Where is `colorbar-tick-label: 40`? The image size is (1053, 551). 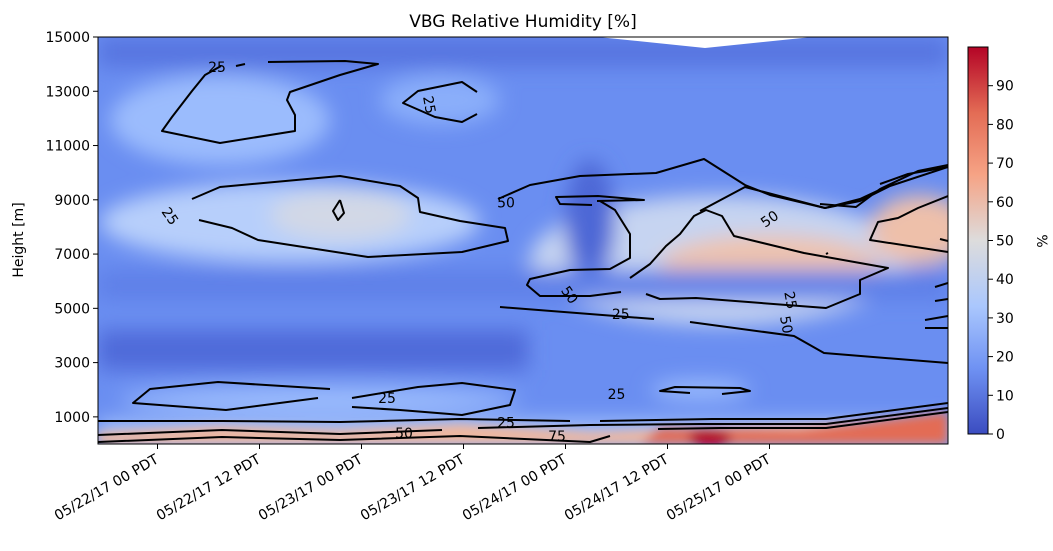 colorbar-tick-label: 40 is located at coordinates (1005, 280).